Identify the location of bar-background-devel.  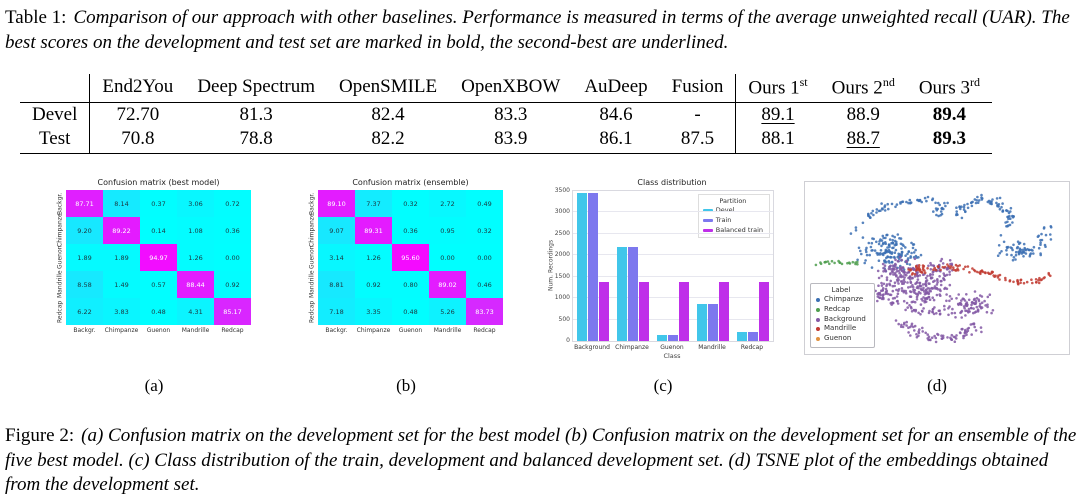
(582, 267).